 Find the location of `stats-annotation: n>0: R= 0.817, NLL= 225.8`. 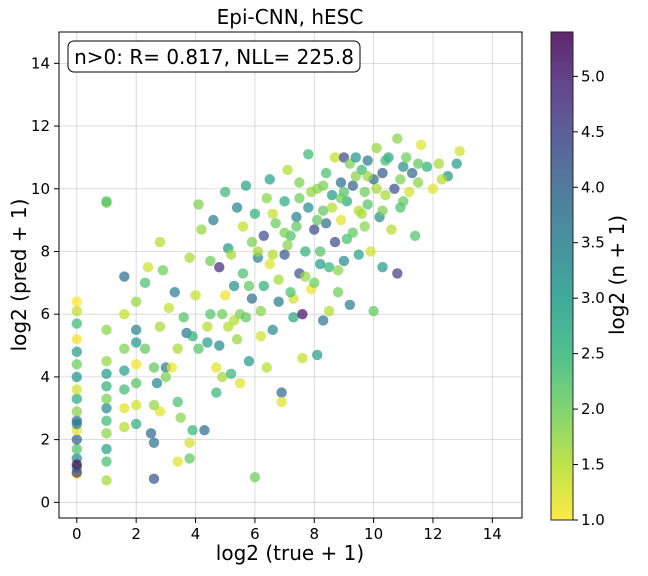

stats-annotation: n>0: R= 0.817, NLL= 225.8 is located at coordinates (214, 56).